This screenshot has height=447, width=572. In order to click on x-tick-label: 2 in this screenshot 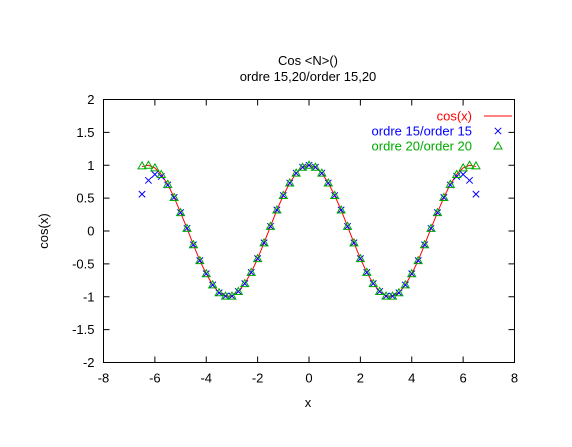, I will do `click(360, 378)`.